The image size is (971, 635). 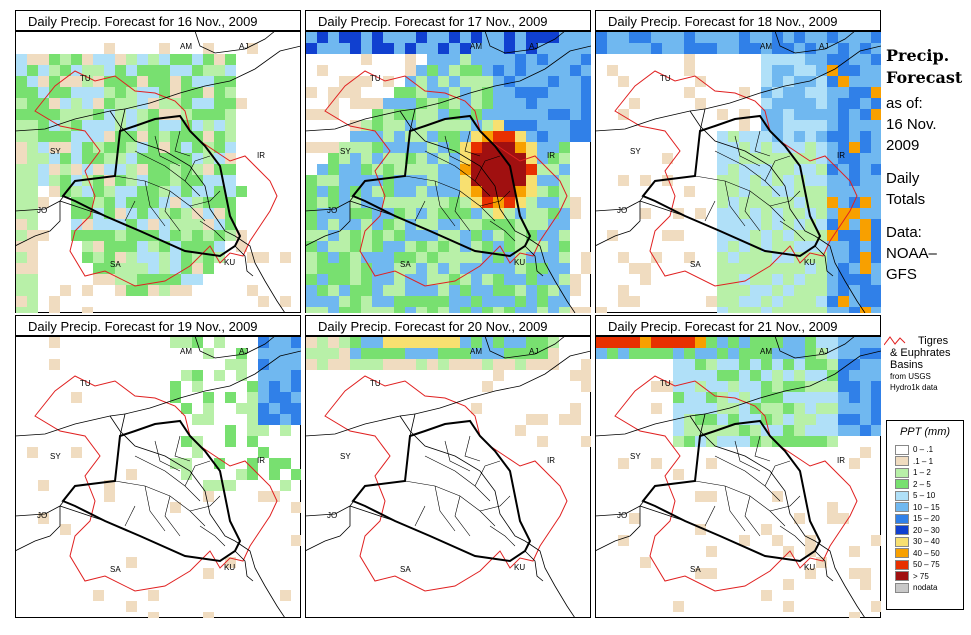 What do you see at coordinates (926, 553) in the screenshot?
I see `legend-label: 40 – 50` at bounding box center [926, 553].